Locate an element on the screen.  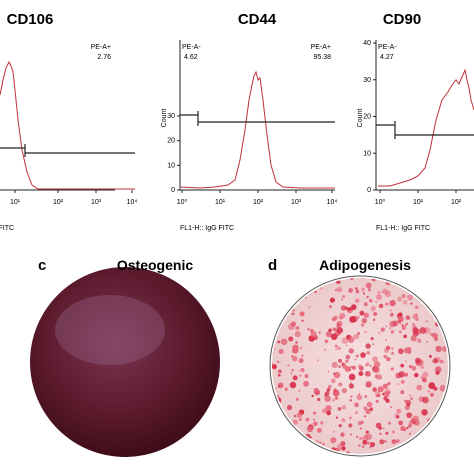
panel-title: Adipogenesis is located at coordinates (365, 265).